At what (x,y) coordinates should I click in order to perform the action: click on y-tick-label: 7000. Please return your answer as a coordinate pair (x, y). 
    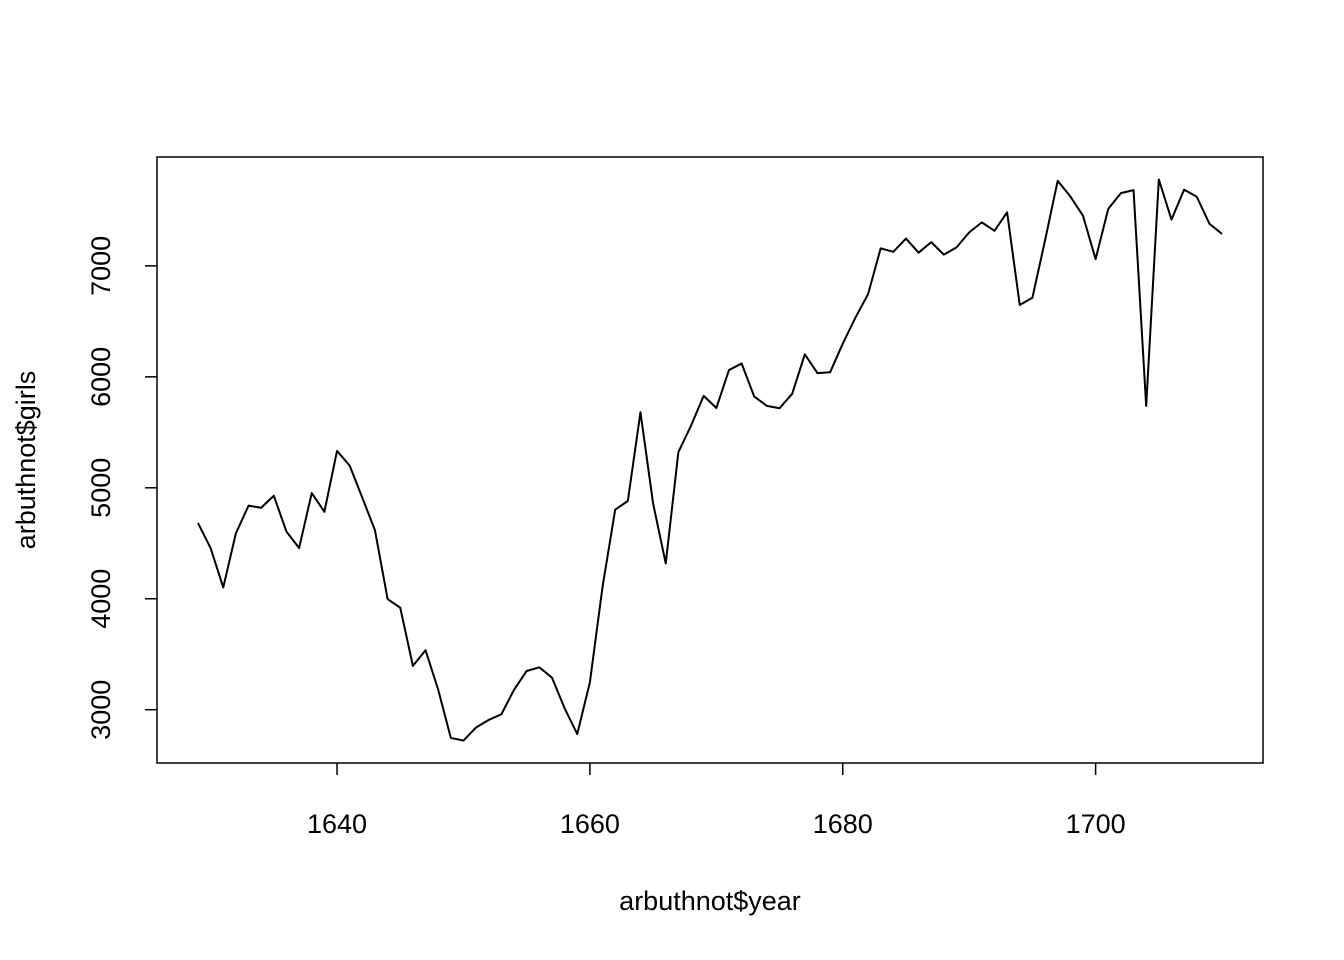
    Looking at the image, I should click on (101, 266).